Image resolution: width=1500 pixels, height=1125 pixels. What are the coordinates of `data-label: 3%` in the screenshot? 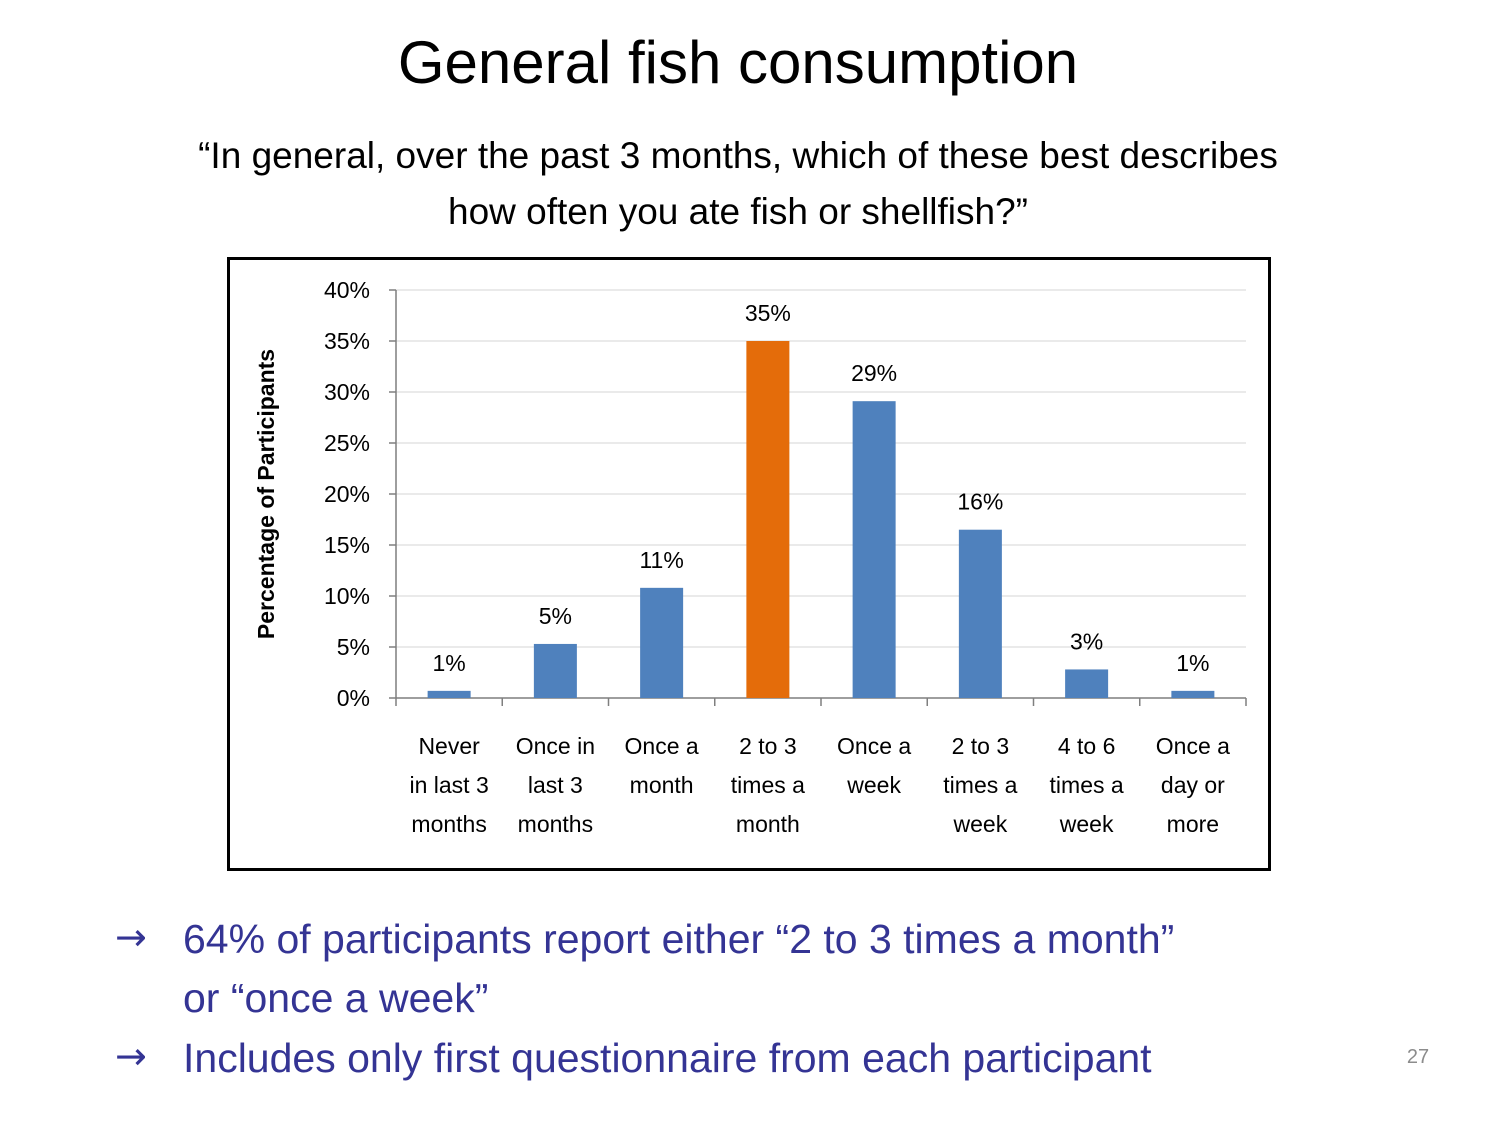 It's located at (1086, 641).